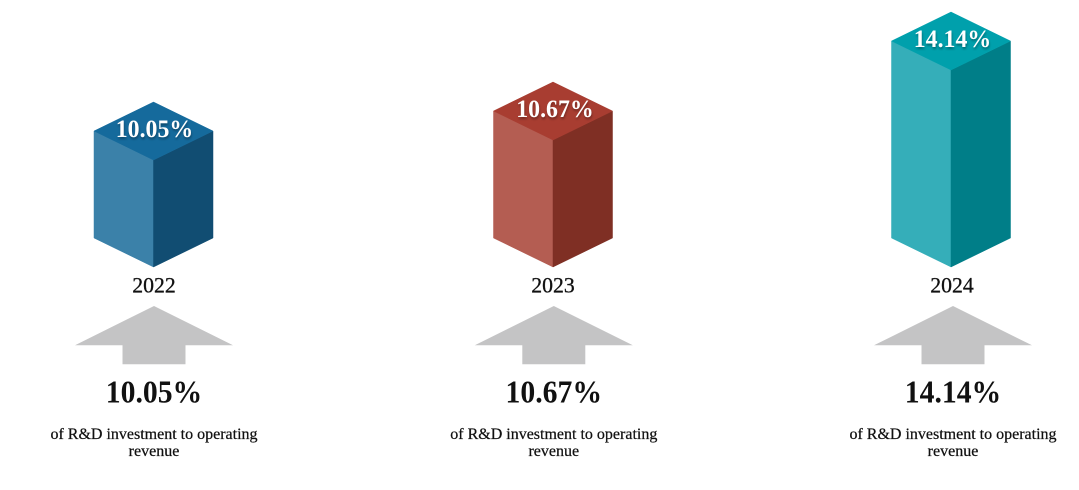  Describe the element at coordinates (952, 284) in the screenshot. I see `svg-text: 2024` at that location.